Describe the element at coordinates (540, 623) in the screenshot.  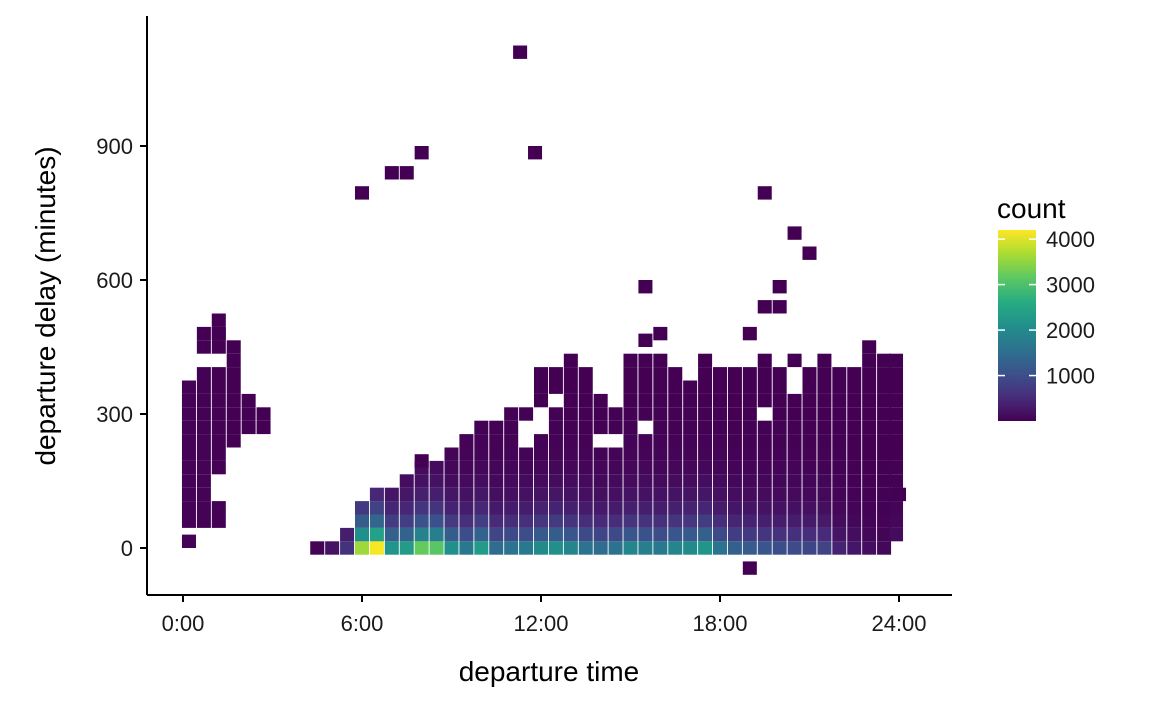
I see `x-tick-label: 12:00` at that location.